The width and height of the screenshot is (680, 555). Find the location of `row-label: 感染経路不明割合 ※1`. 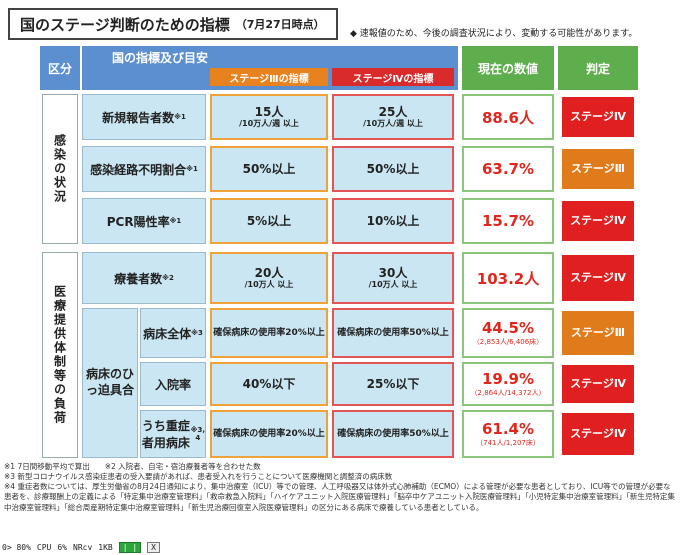

row-label: 感染経路不明割合 ※1 is located at coordinates (144, 169).